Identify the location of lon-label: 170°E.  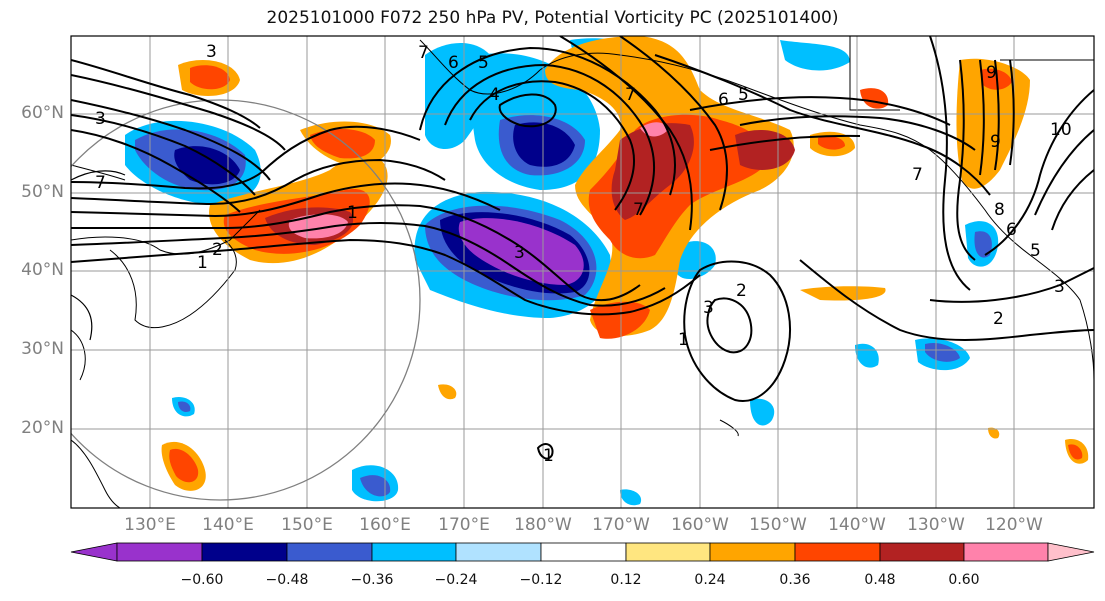
(464, 525).